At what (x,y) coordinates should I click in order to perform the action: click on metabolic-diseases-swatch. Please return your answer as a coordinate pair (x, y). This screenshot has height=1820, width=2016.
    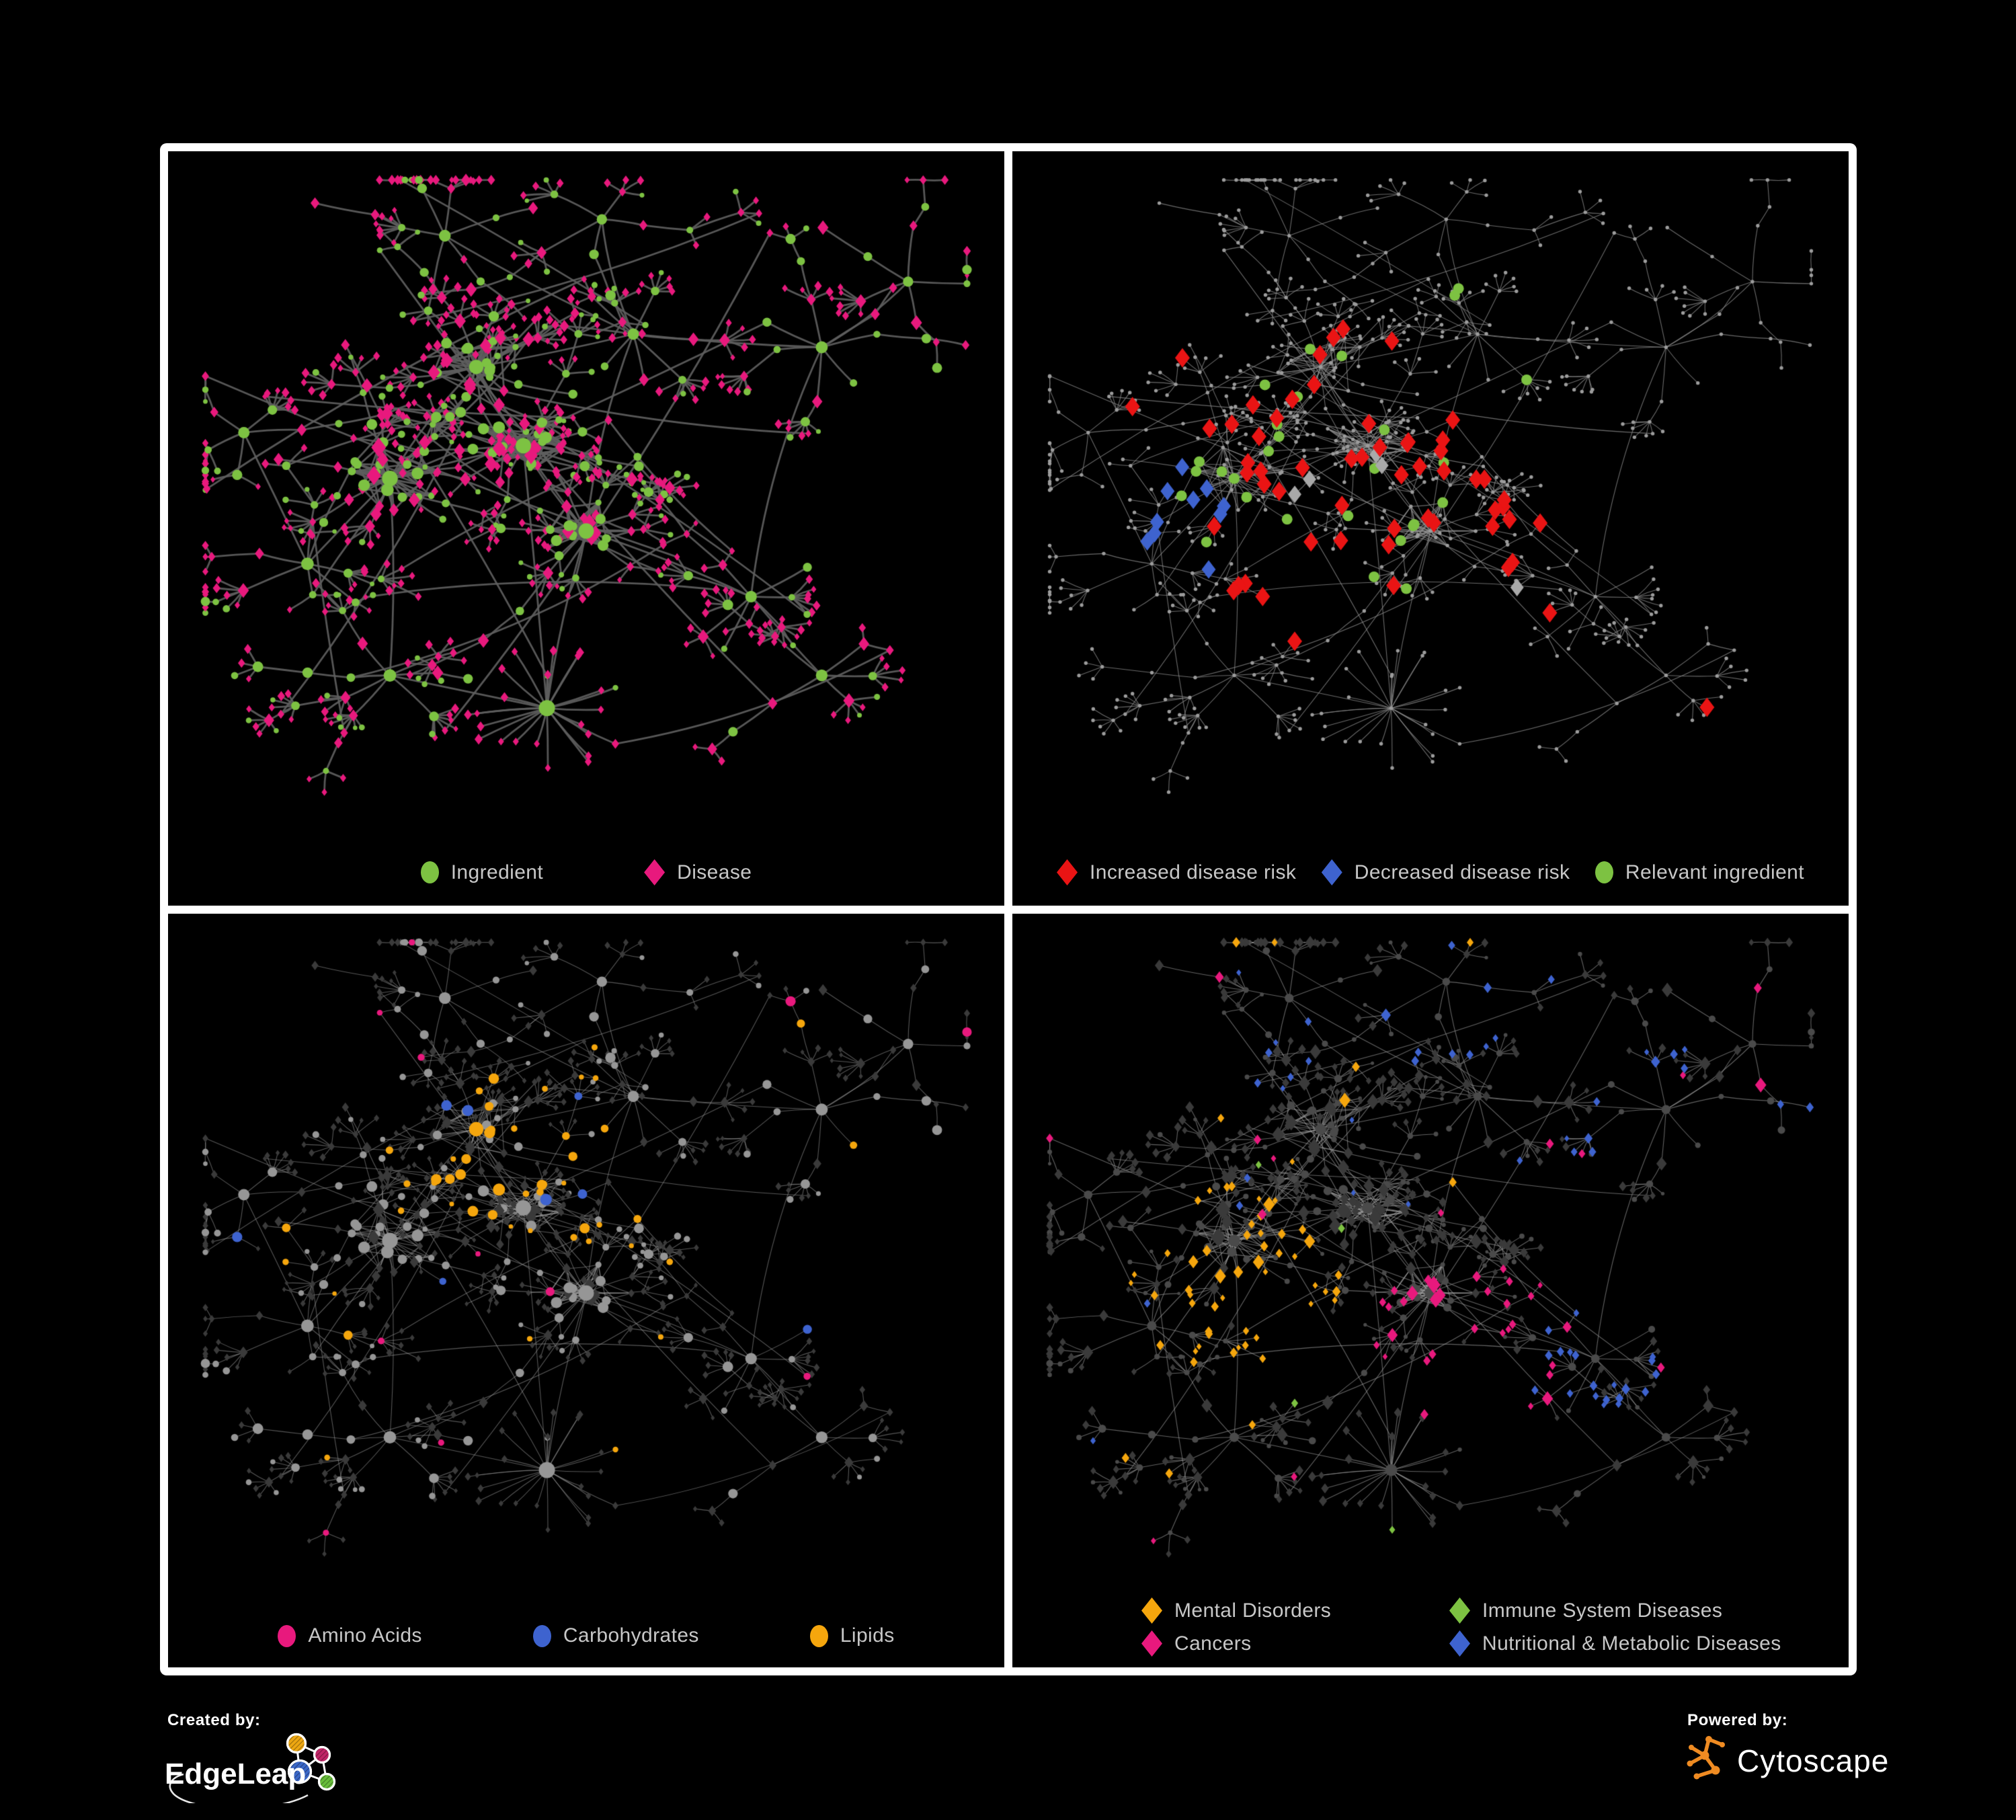
    Looking at the image, I should click on (1459, 1643).